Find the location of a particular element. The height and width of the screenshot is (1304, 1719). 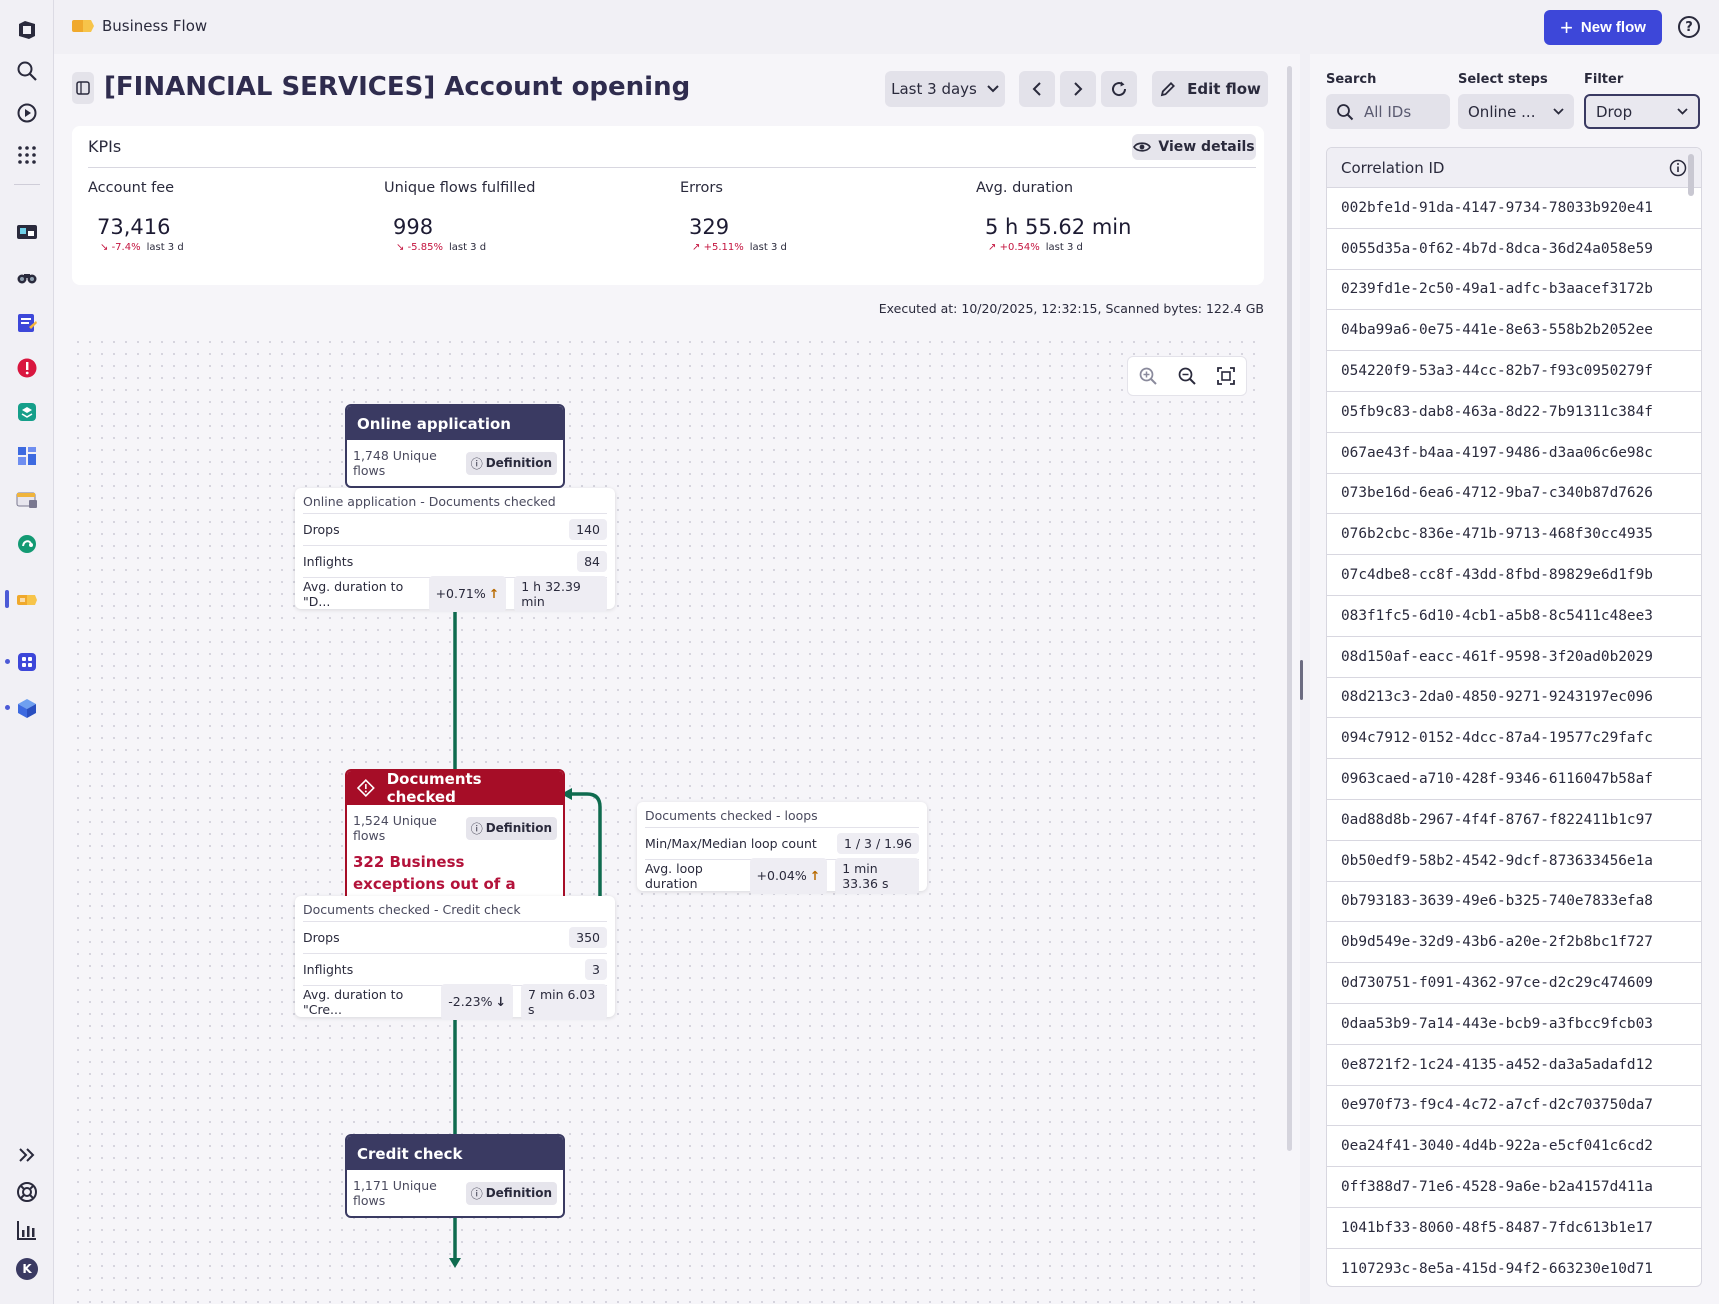

table-row: 0055d35a-0f62-4b7d-8dca-36d24a058e59 is located at coordinates (1514, 249).